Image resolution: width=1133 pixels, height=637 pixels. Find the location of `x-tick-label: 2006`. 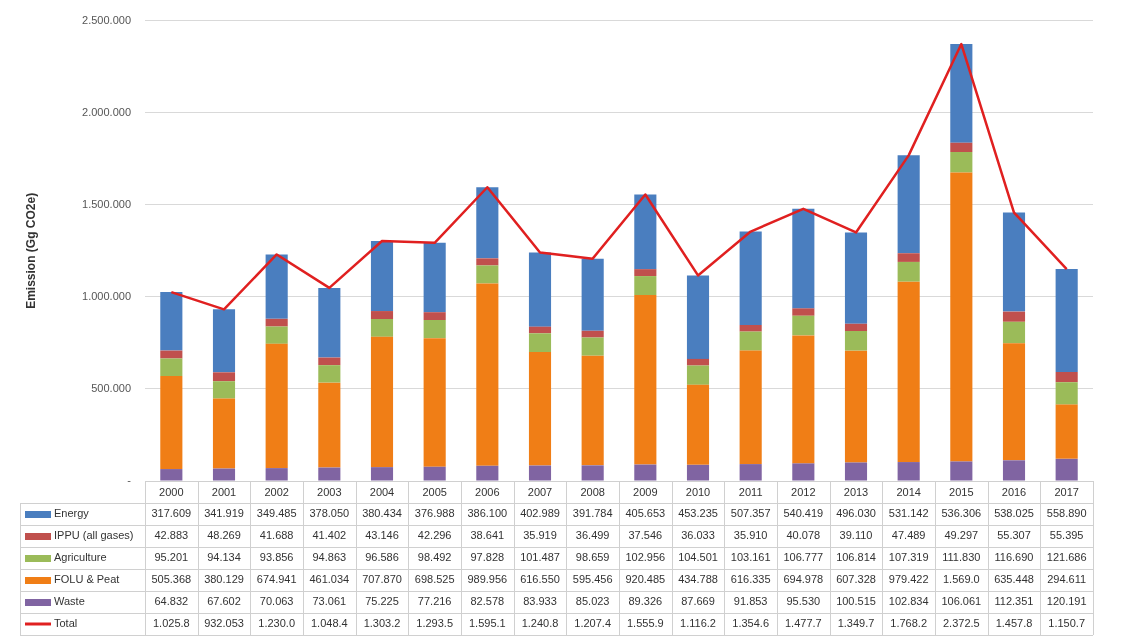

x-tick-label: 2006 is located at coordinates (487, 491).